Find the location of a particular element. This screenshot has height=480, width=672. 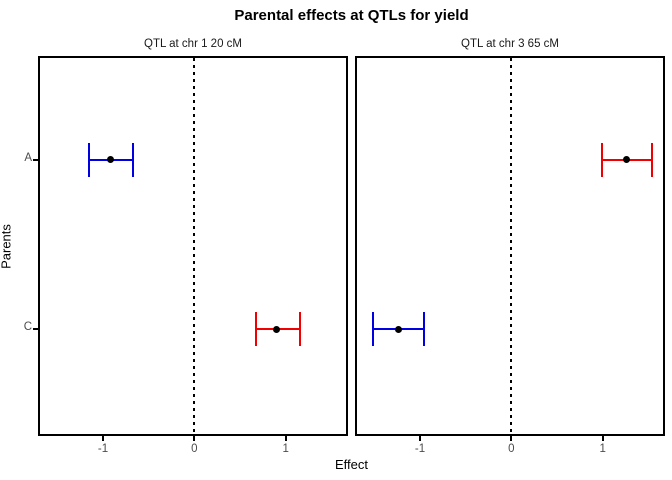

plot-title: Parental effects at QTLs for yield is located at coordinates (351, 15).